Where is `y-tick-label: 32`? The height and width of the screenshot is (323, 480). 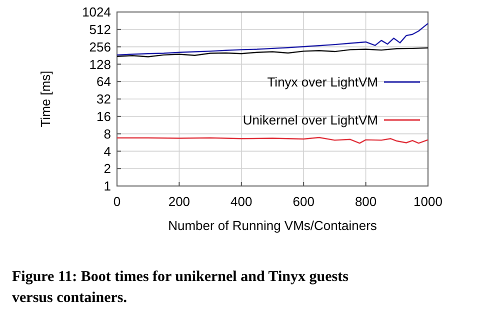
y-tick-label: 32 is located at coordinates (103, 99).